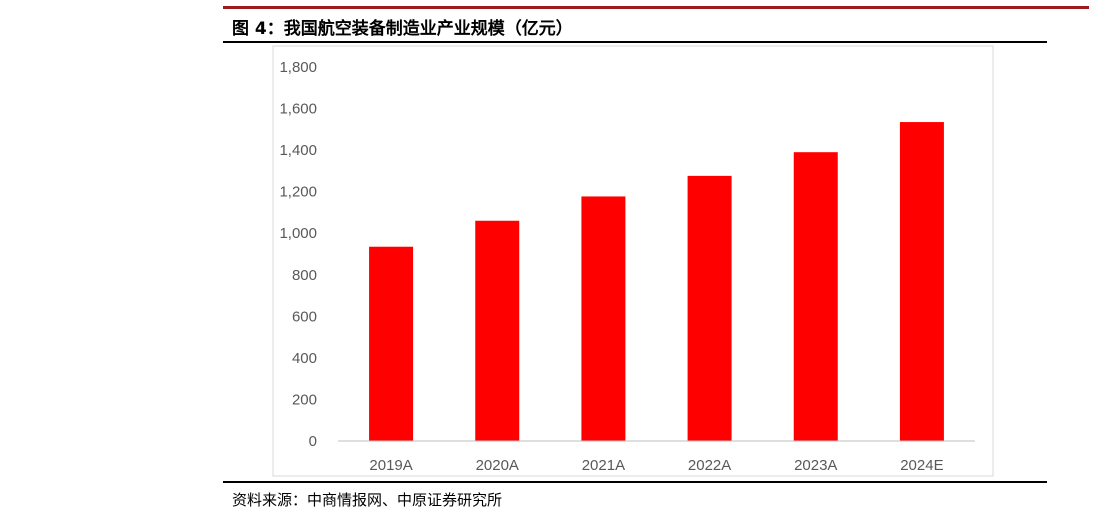 The image size is (1094, 513). What do you see at coordinates (709, 465) in the screenshot?
I see `x-tick-label: 2022A` at bounding box center [709, 465].